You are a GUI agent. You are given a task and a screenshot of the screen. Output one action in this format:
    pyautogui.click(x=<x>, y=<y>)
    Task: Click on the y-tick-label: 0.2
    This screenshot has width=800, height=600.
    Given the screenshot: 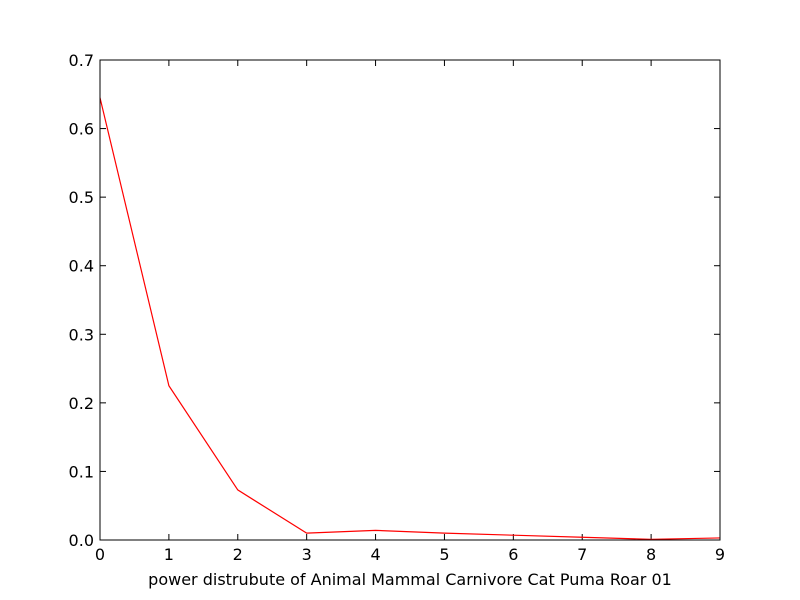 What is the action you would take?
    pyautogui.click(x=81, y=403)
    